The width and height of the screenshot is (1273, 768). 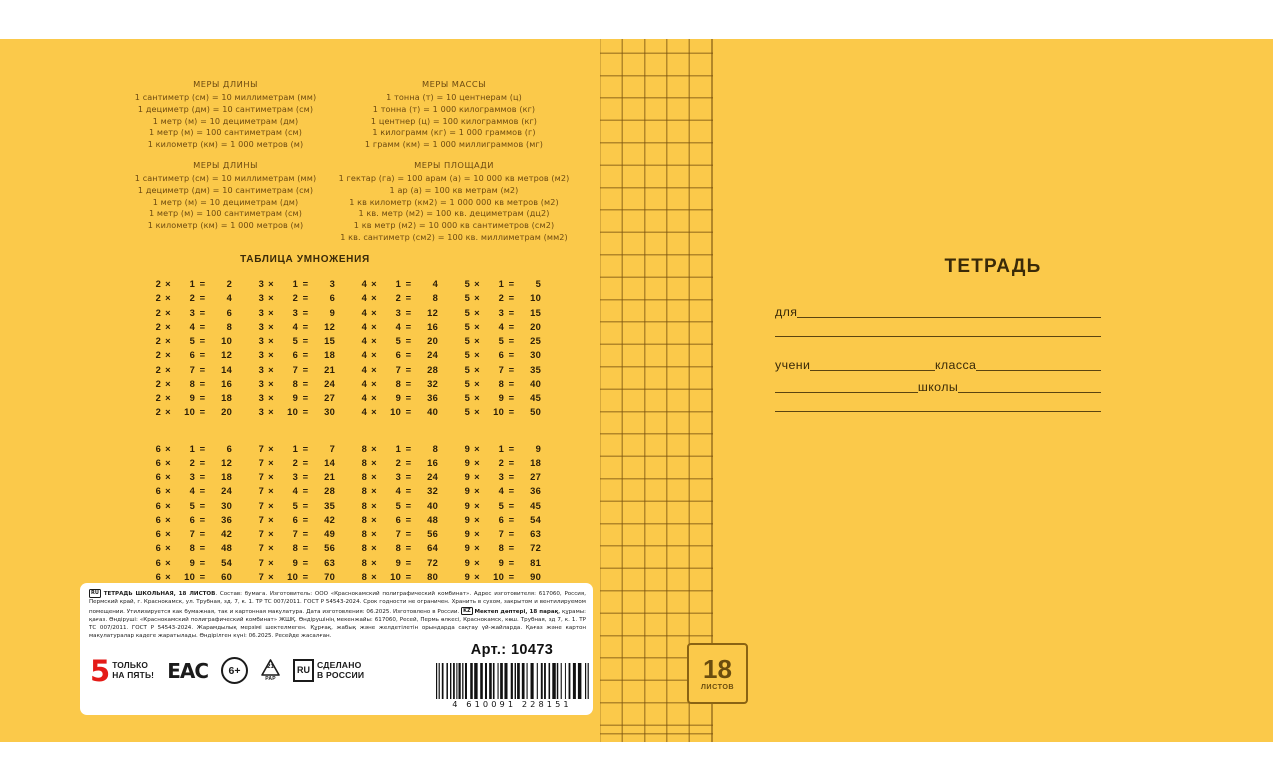 I want to click on measure-line: 1 дециметр (дм) = 10 сантиметрам (см), so click(x=225, y=108).